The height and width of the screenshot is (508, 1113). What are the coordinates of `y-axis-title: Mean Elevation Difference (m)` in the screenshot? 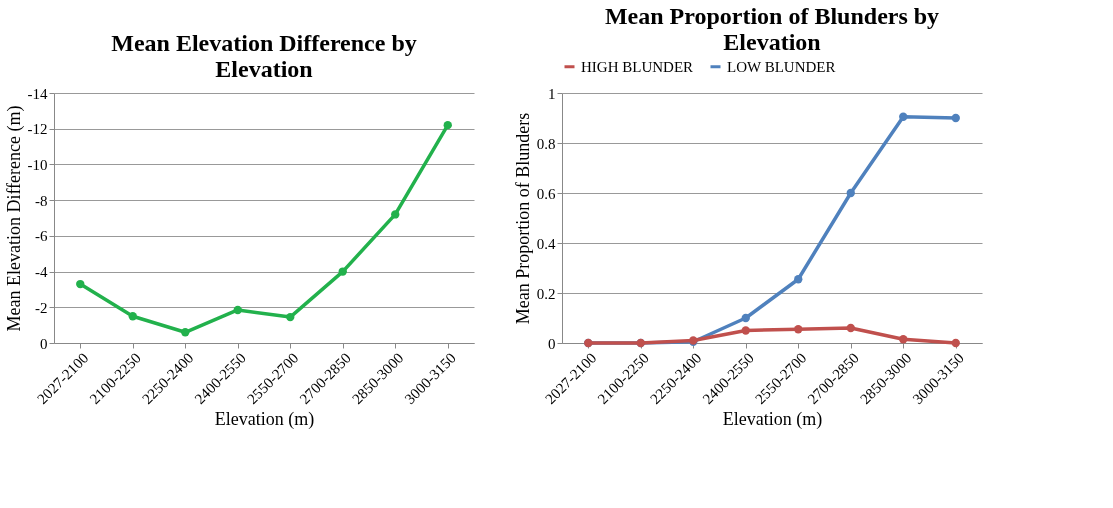 It's located at (14, 218).